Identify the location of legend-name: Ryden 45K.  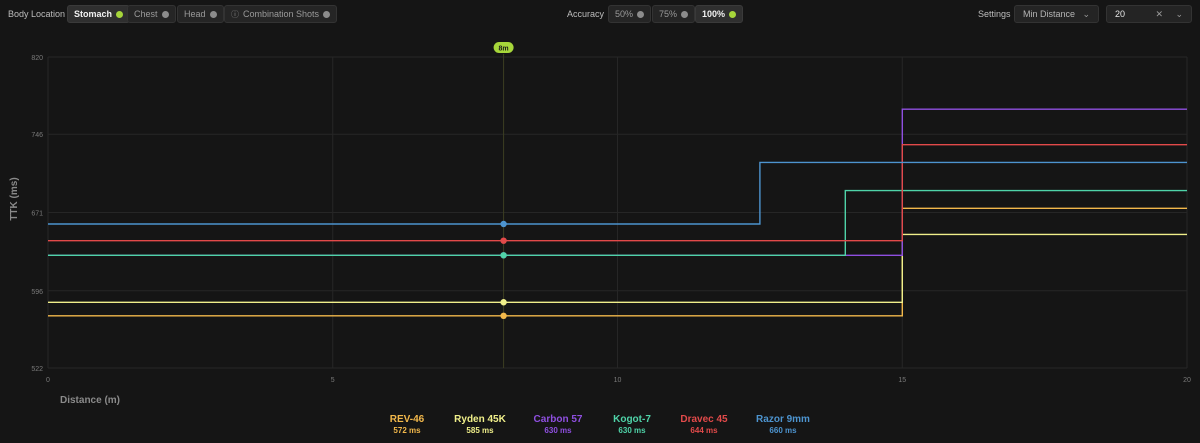
(480, 419).